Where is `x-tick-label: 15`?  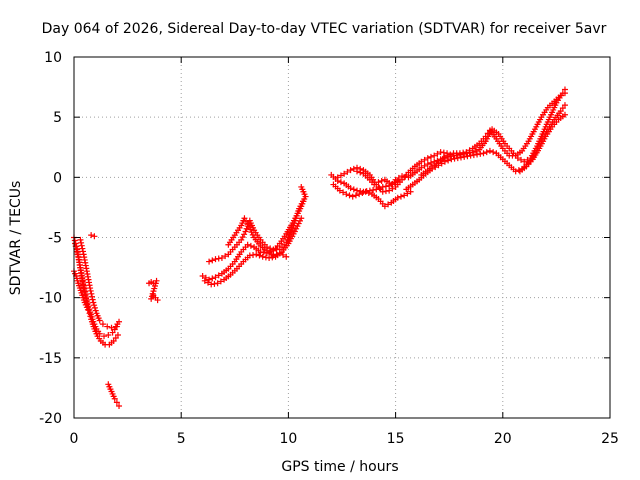 x-tick-label: 15 is located at coordinates (396, 439).